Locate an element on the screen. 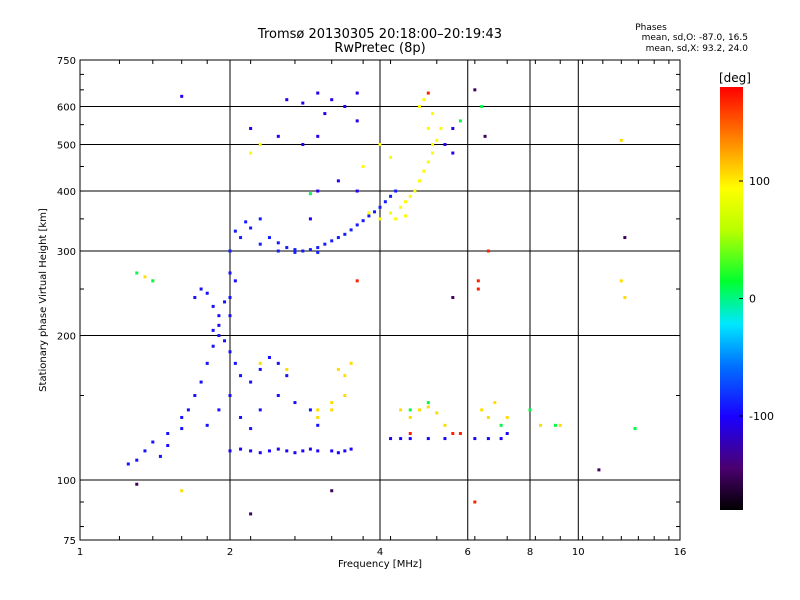 This screenshot has width=800, height=600. chart-subtitle: RwPretec (8p) is located at coordinates (380, 48).